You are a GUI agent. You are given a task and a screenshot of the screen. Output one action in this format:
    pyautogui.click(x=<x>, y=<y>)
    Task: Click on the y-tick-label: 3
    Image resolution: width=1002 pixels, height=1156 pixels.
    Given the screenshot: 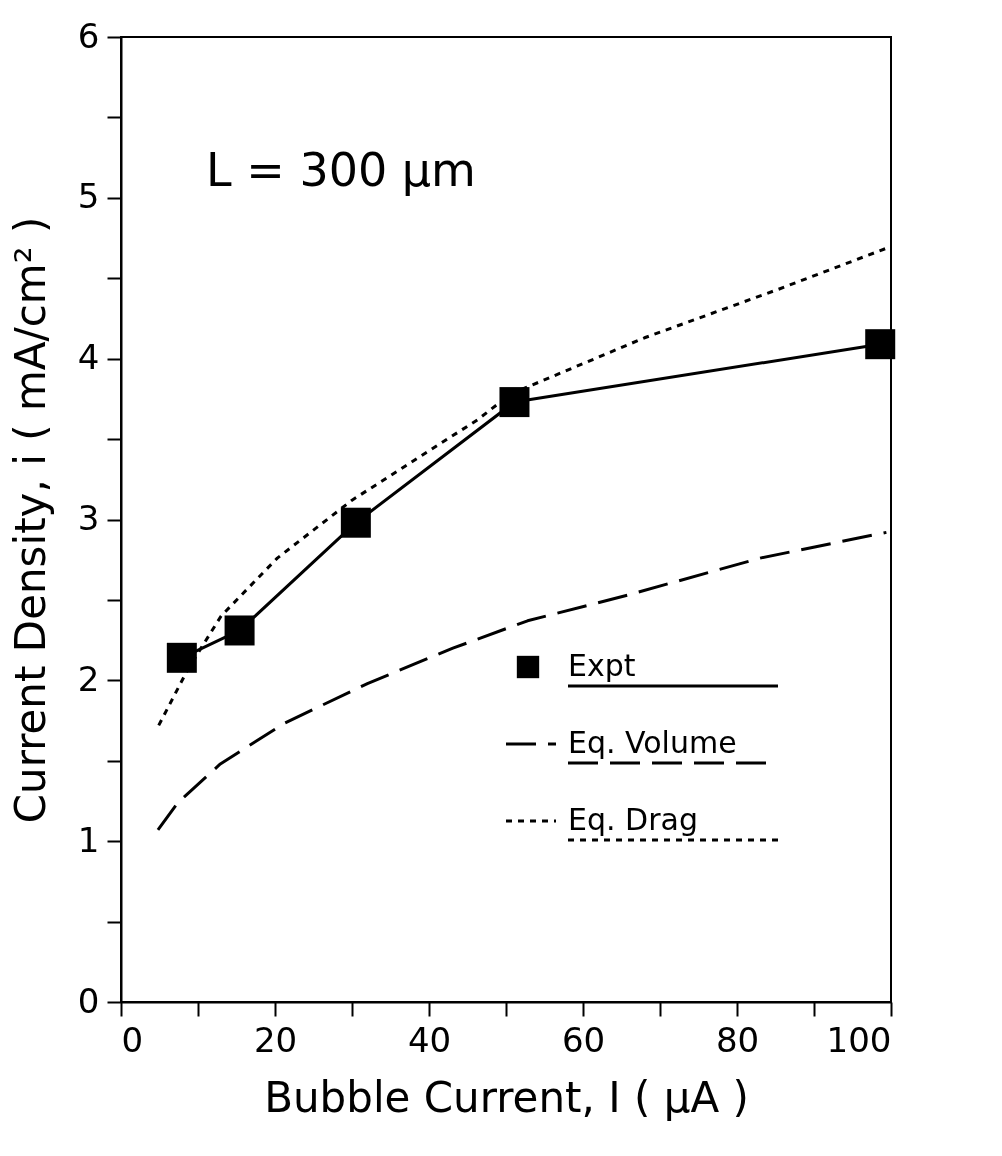 What is the action you would take?
    pyautogui.click(x=88, y=518)
    